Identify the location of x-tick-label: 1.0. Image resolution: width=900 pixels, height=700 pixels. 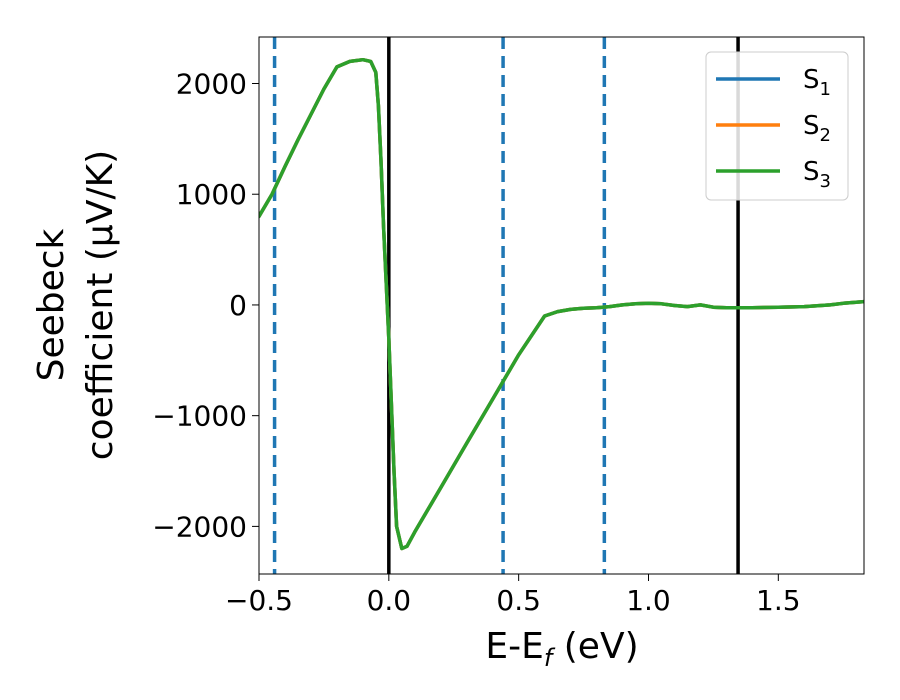
(648, 600).